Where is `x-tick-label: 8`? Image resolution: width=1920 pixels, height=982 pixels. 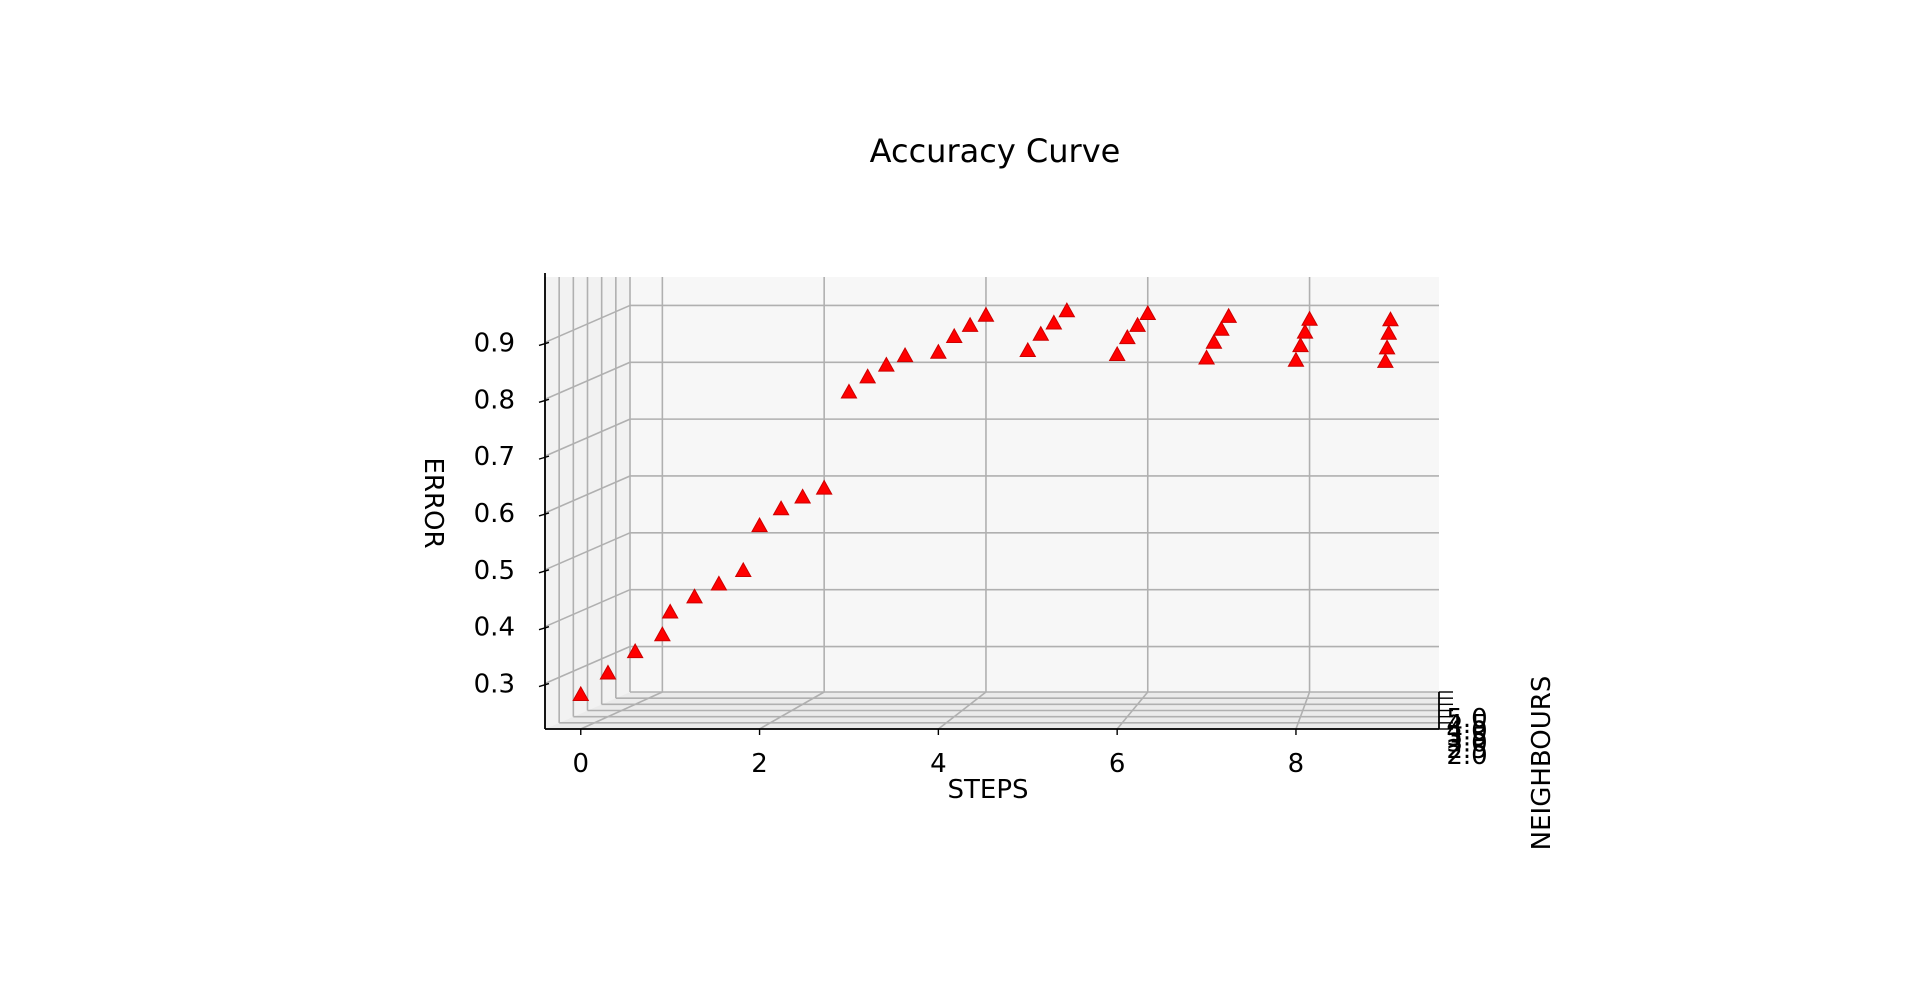
x-tick-label: 8 is located at coordinates (1296, 764).